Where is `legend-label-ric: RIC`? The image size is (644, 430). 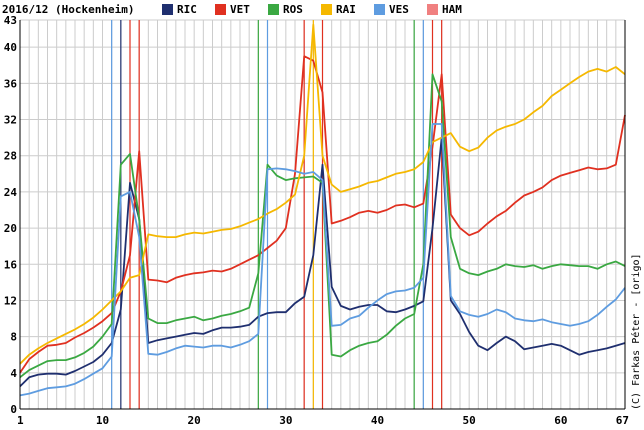
legend-label-ric: RIC is located at coordinates (187, 9).